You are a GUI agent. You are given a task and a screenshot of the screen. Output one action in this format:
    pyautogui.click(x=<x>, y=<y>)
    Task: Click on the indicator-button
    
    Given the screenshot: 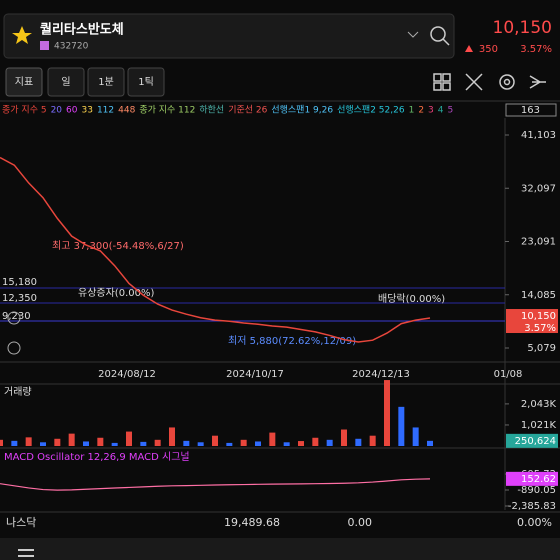 What is the action you would take?
    pyautogui.click(x=24, y=82)
    